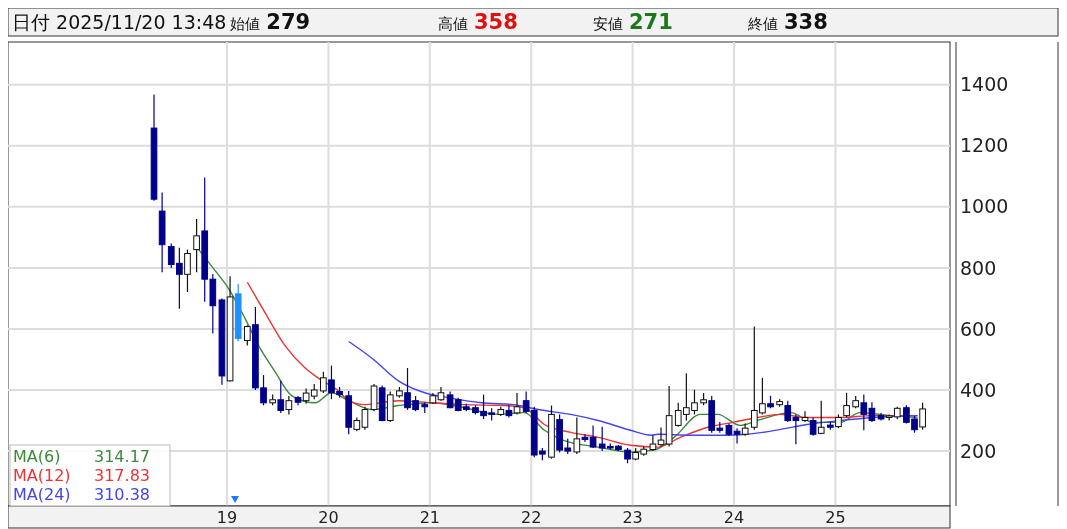 This screenshot has width=1067, height=529. What do you see at coordinates (122, 456) in the screenshot?
I see `annotation: 314.17` at bounding box center [122, 456].